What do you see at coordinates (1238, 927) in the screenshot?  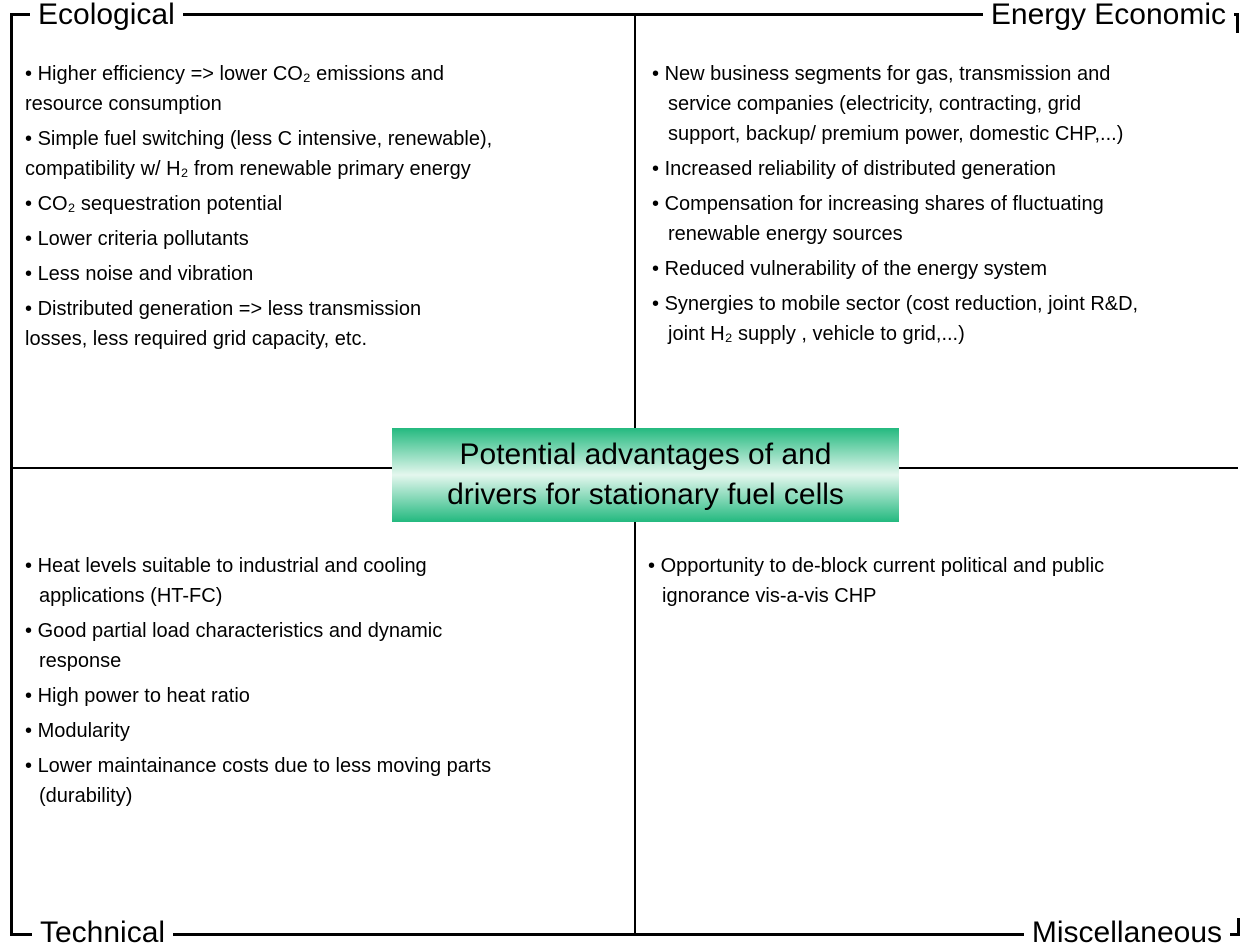 I see `frame-right-bottom` at bounding box center [1238, 927].